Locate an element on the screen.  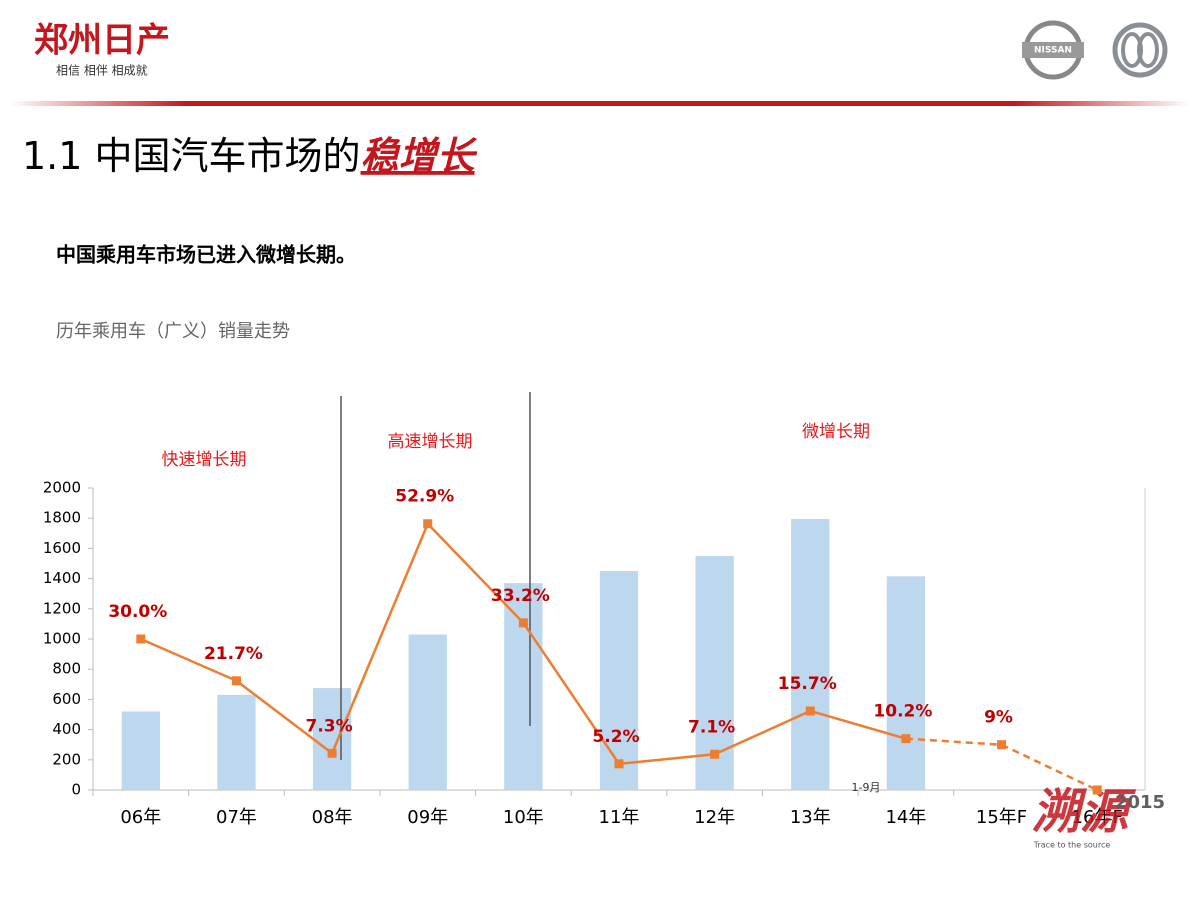
watermark: 溯源 2015 Trace to the source is located at coordinates (1098, 817).